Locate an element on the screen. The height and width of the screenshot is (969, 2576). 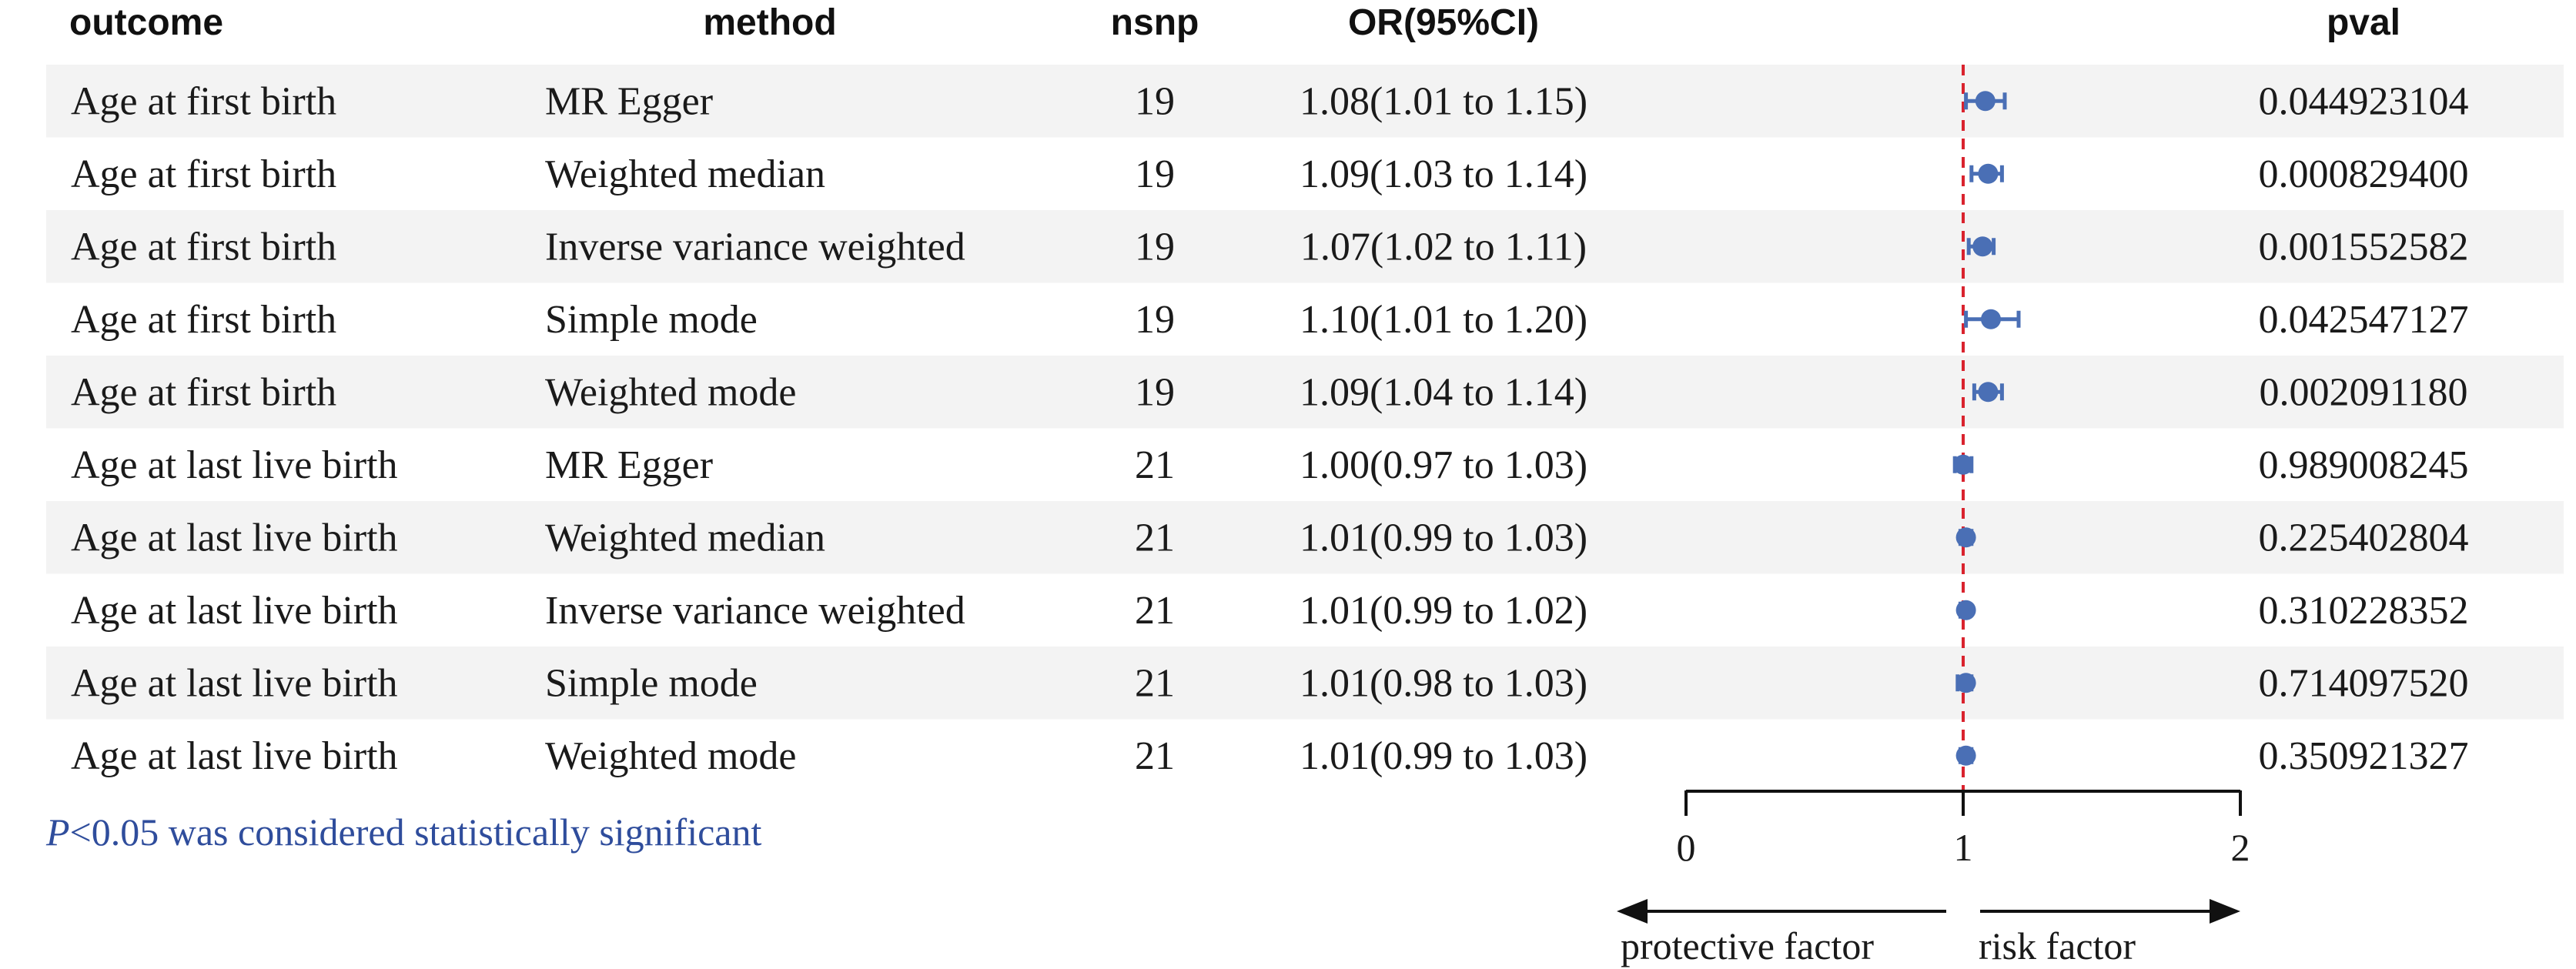
risk-factor-label: risk factor is located at coordinates (2057, 945).